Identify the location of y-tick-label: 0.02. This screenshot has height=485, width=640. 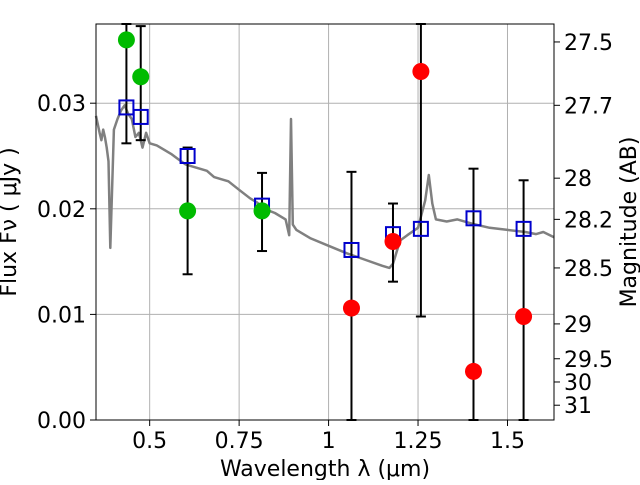
(61, 210).